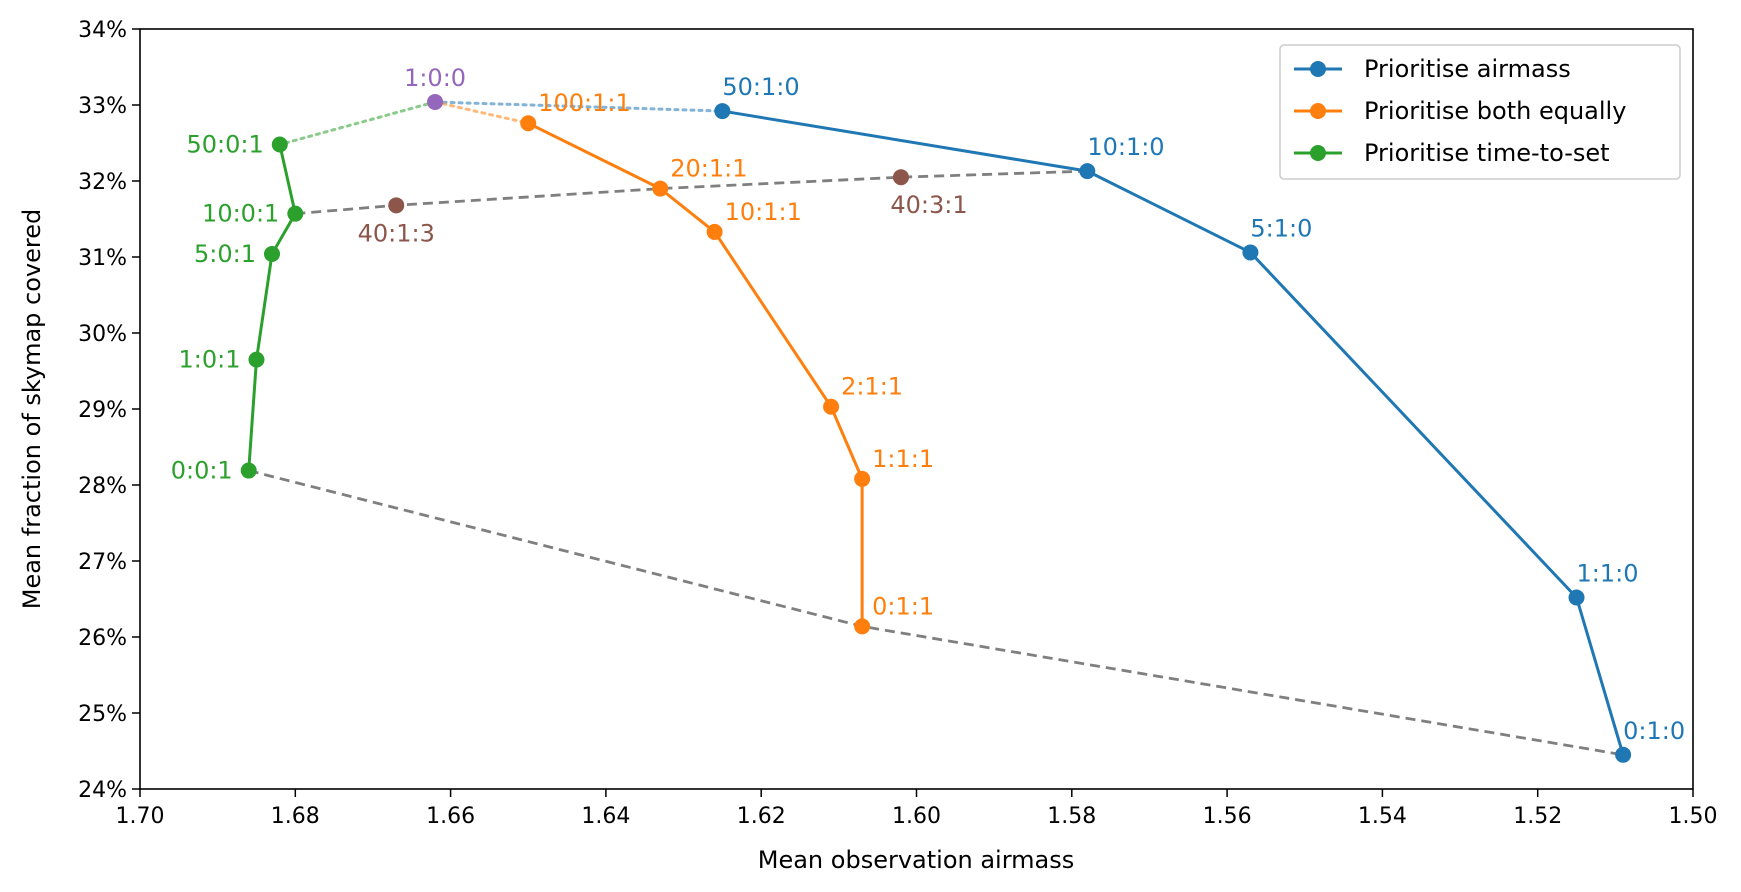 The width and height of the screenshot is (1741, 892). I want to click on x-tick-label: 1.68, so click(295, 816).